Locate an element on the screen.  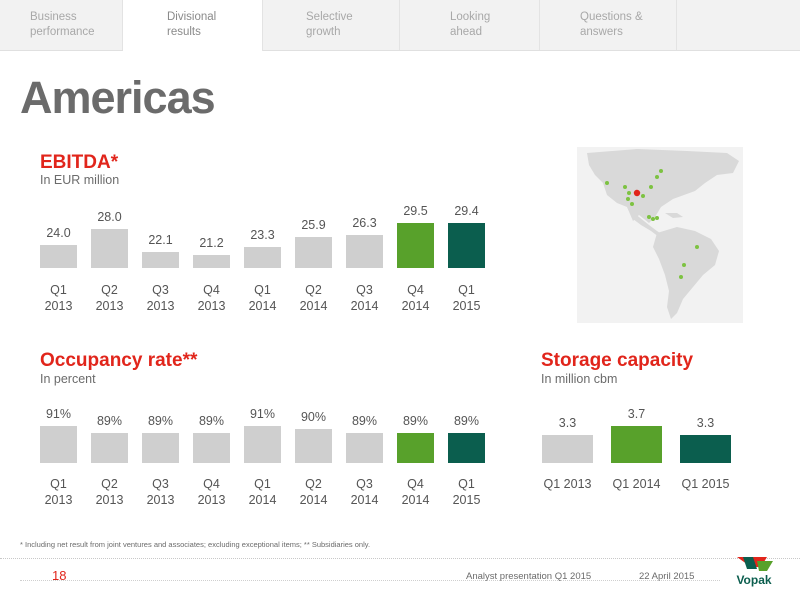
bar-value-label: 24.0 is located at coordinates (58, 232).